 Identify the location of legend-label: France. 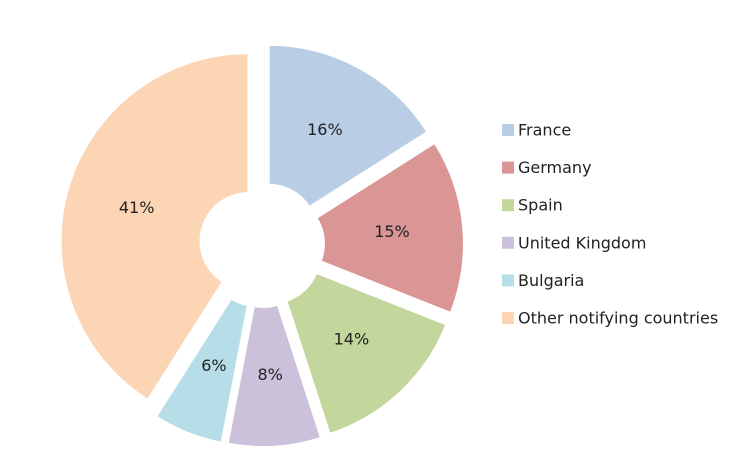
(544, 130).